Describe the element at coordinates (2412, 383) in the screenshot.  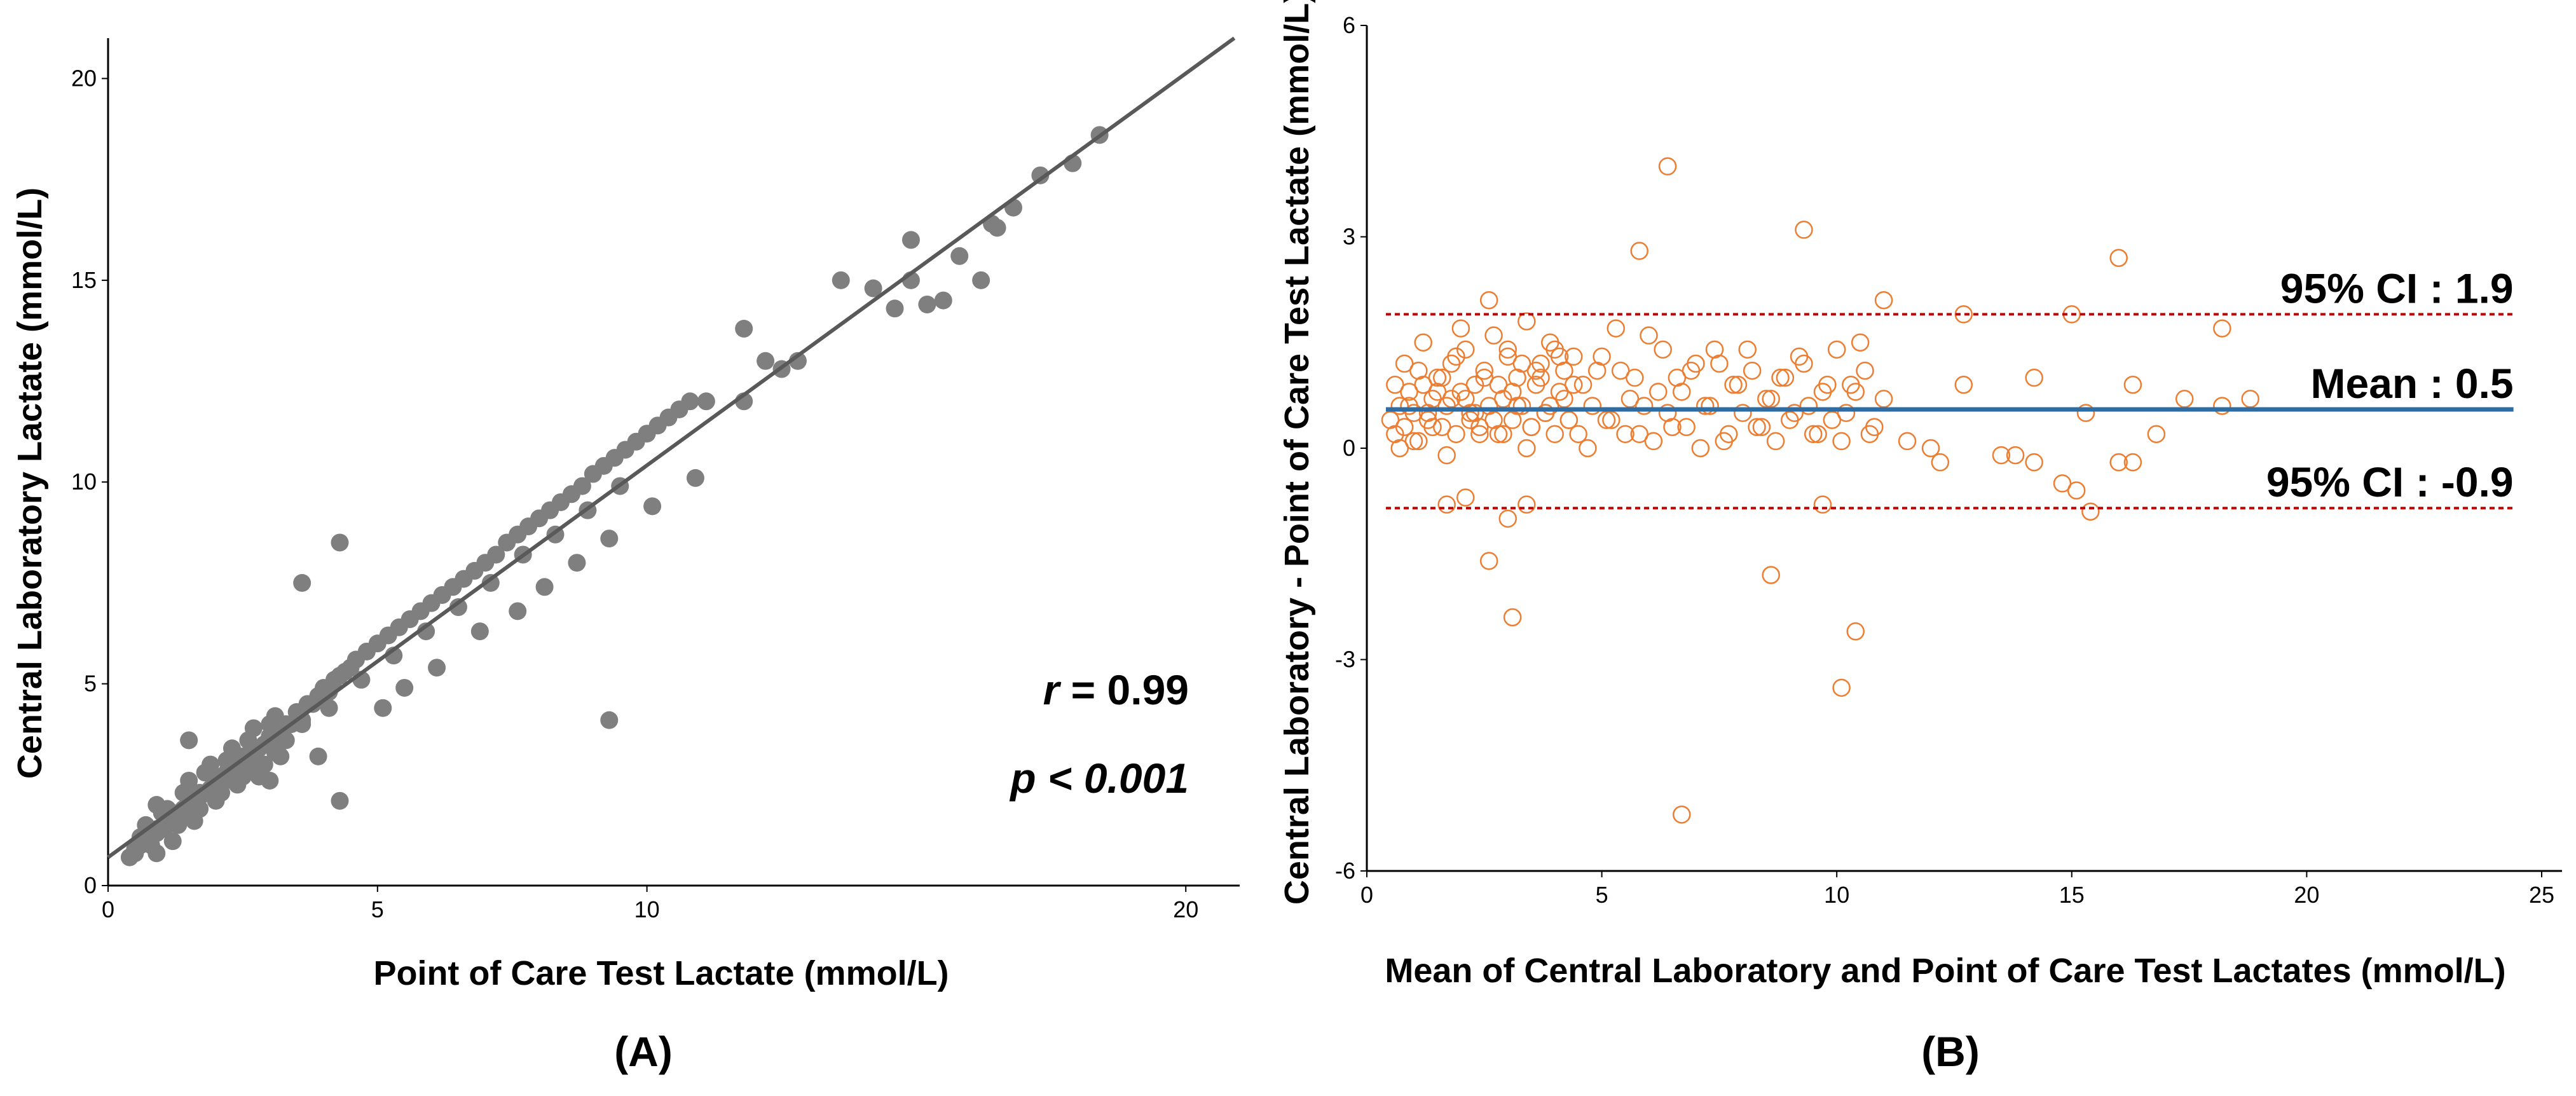
I see `mean-label: Mean : 0.5` at that location.